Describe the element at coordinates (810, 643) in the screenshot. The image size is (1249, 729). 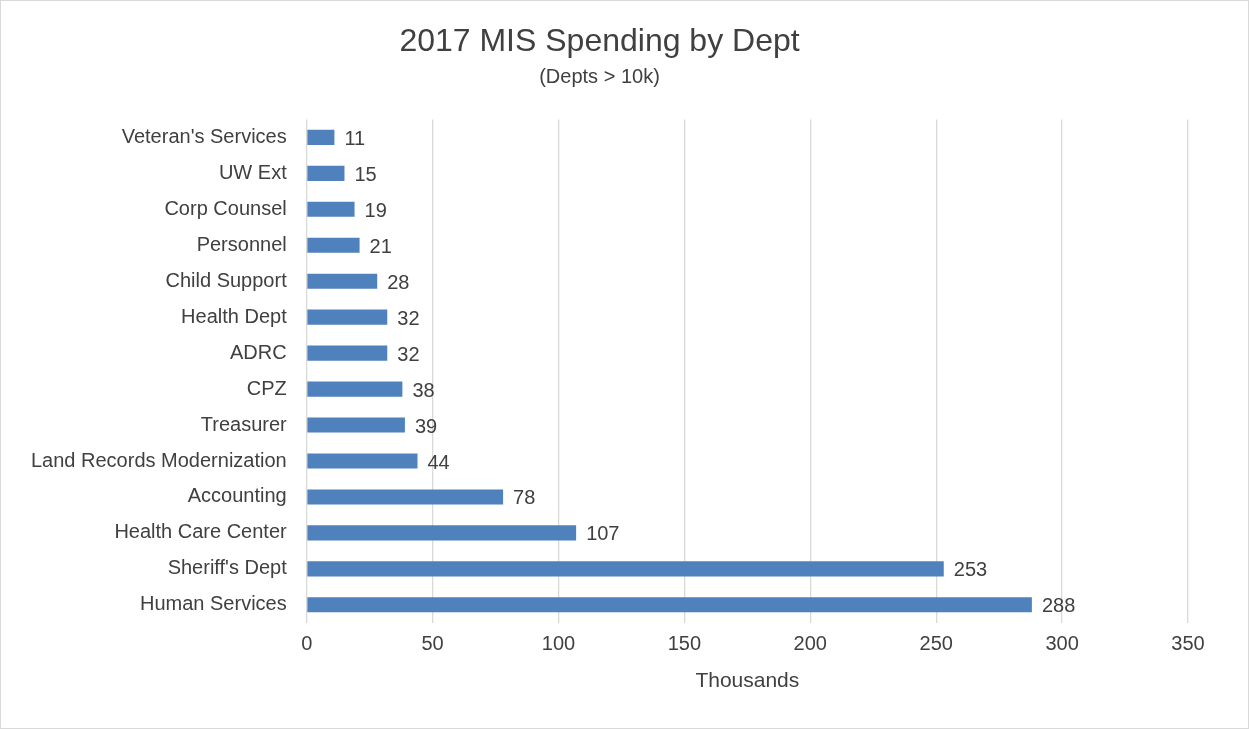
I see `x-tick-label: 200` at that location.